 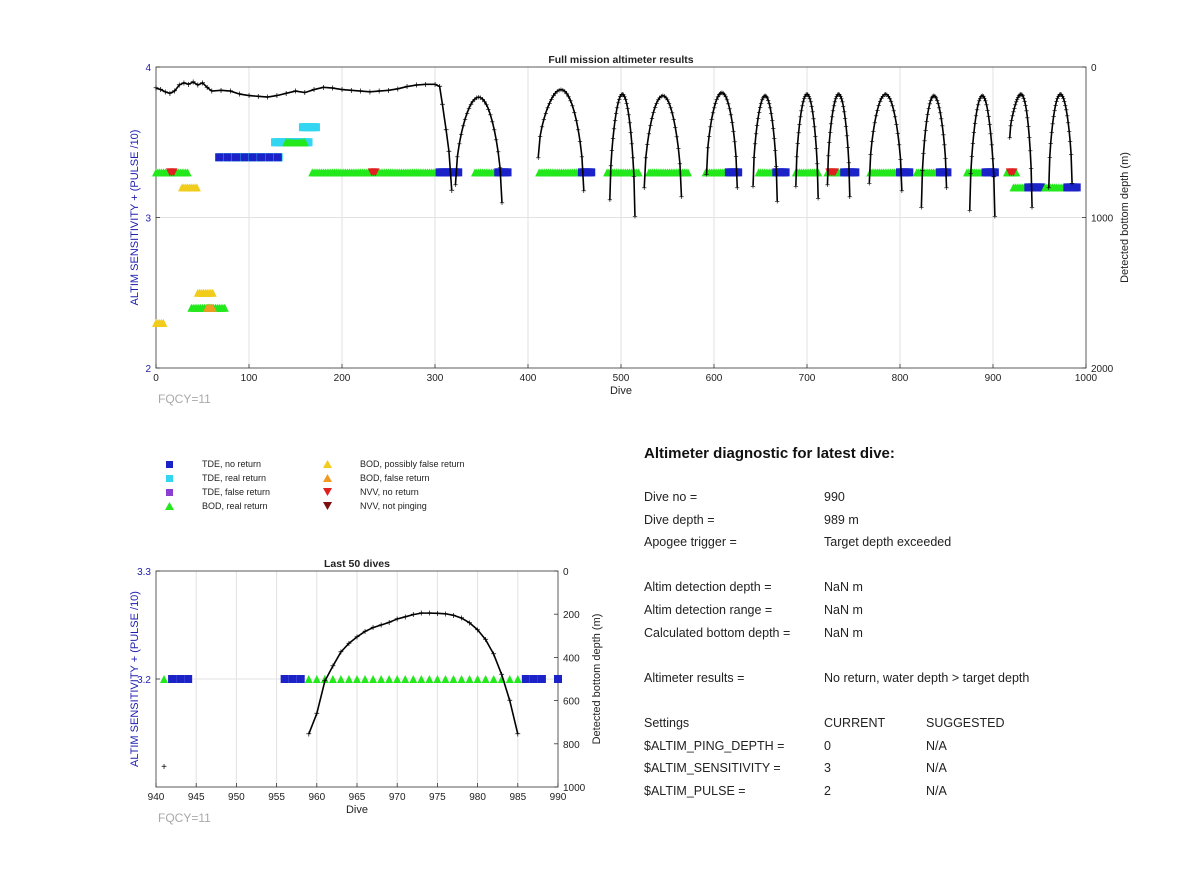 What do you see at coordinates (148, 68) in the screenshot?
I see `chart1-y-left-tick-label: 4` at bounding box center [148, 68].